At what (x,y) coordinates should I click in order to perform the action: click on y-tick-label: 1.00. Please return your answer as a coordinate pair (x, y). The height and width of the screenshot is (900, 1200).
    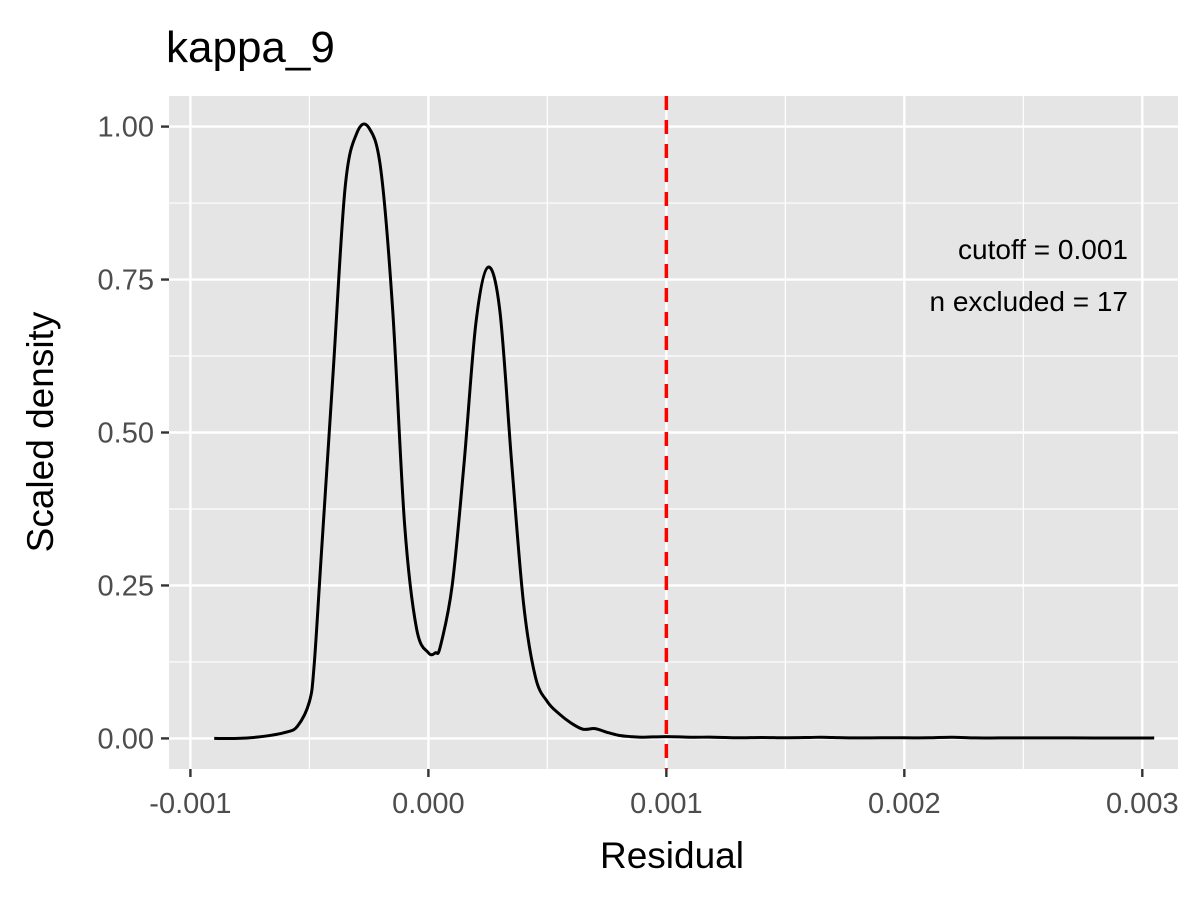
    Looking at the image, I should click on (126, 128).